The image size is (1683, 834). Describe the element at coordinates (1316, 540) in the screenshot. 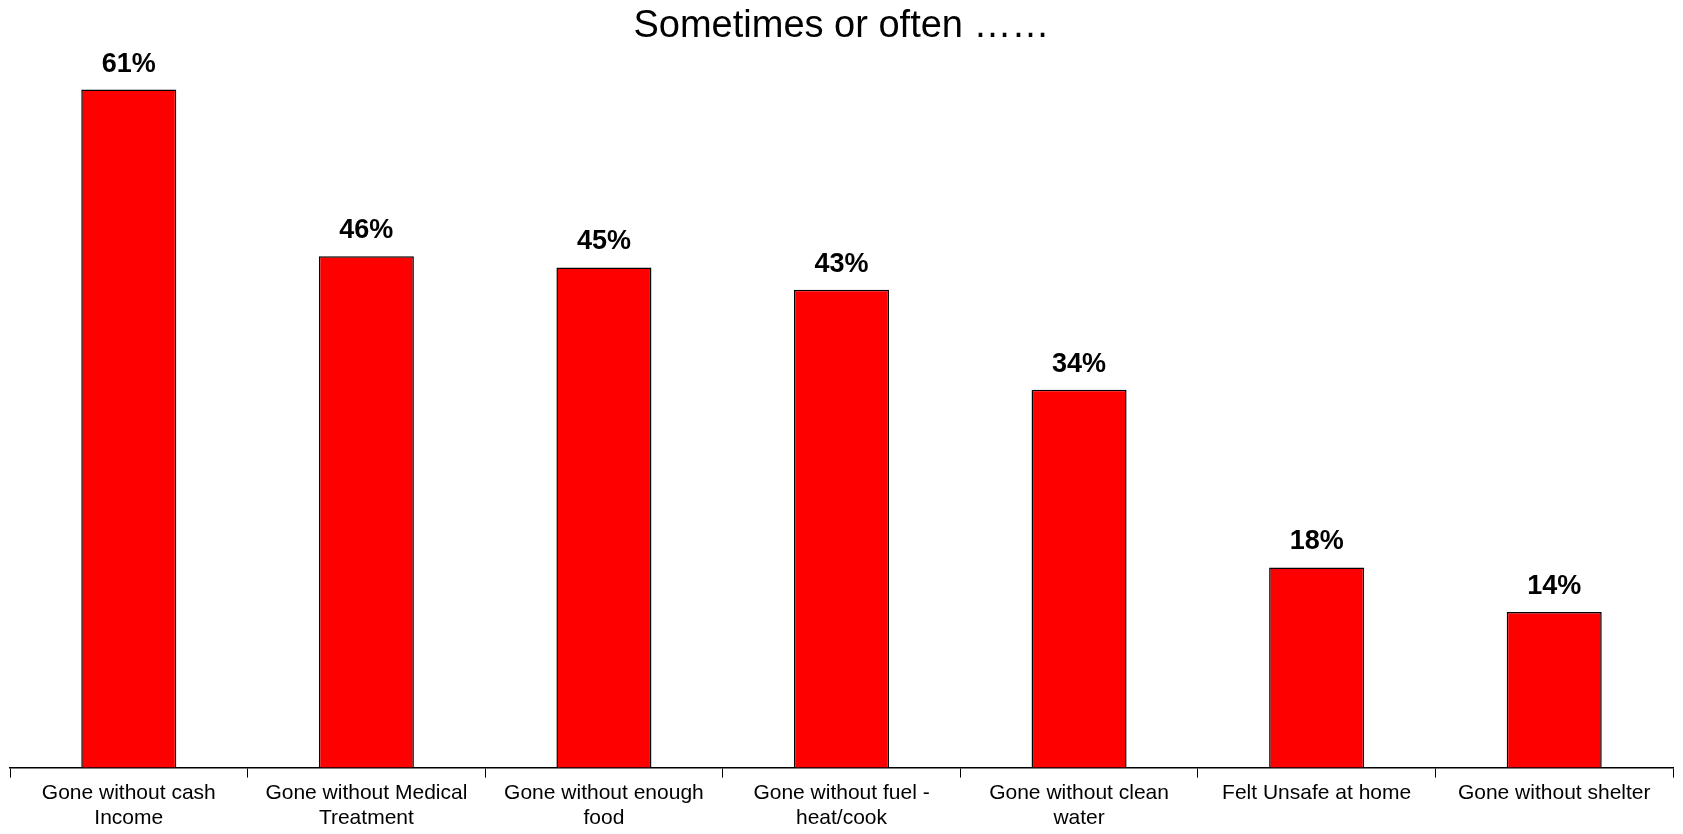

I see `data-label: 18%` at that location.